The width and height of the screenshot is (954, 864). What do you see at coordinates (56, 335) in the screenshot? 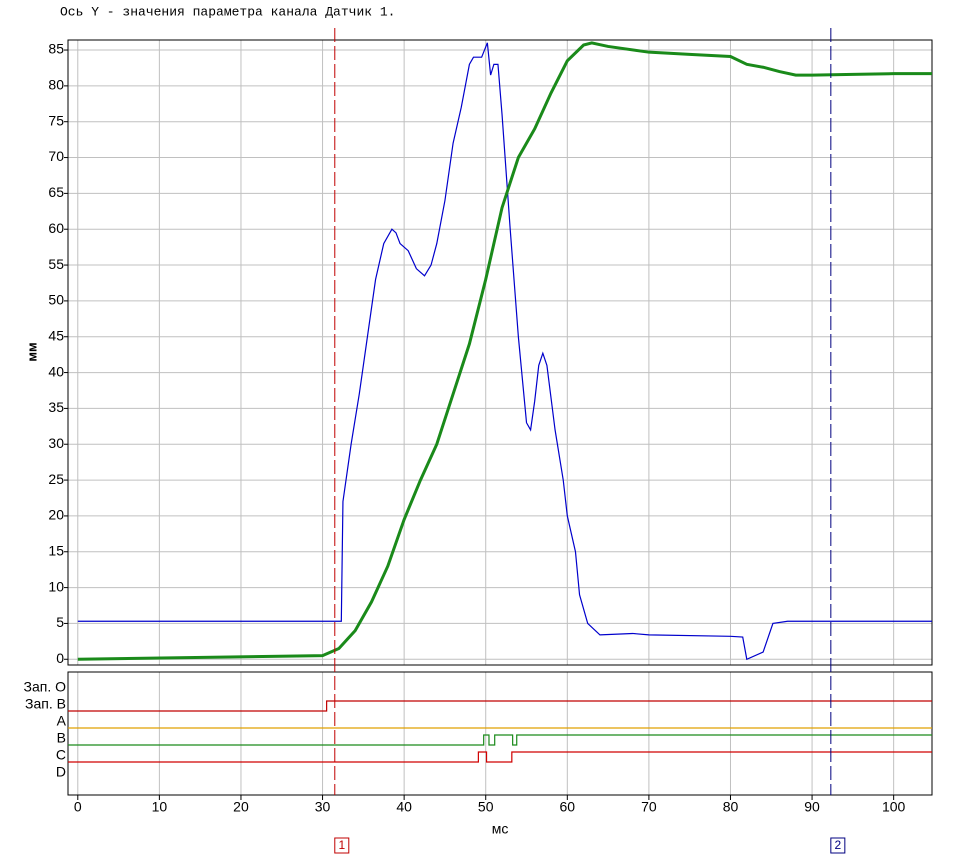
I see `y-tick-label: 45` at bounding box center [56, 335].